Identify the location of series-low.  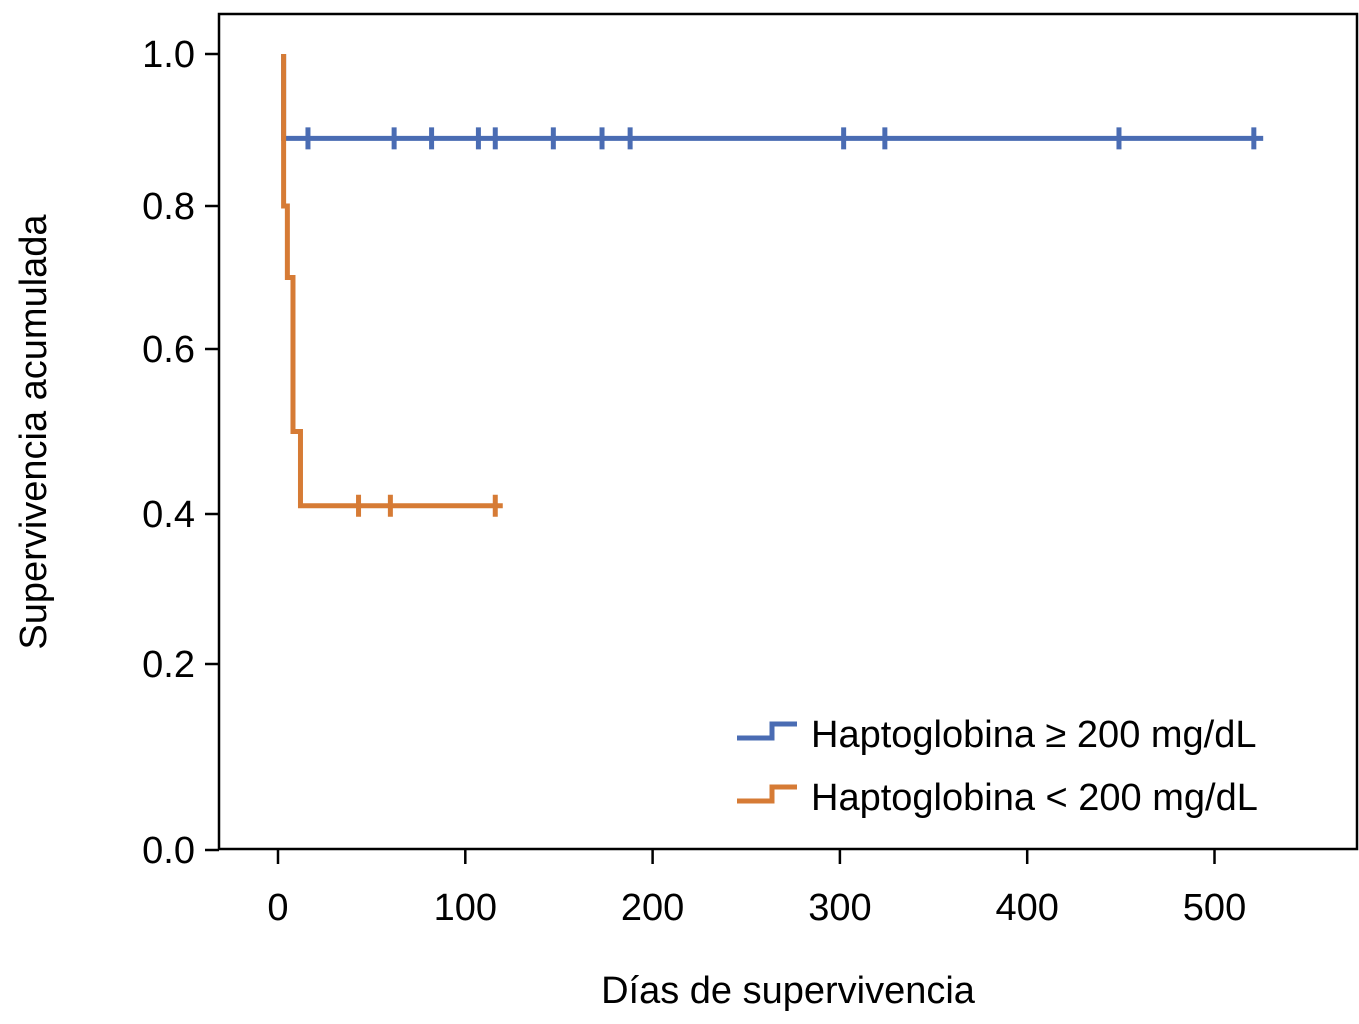
(392, 285).